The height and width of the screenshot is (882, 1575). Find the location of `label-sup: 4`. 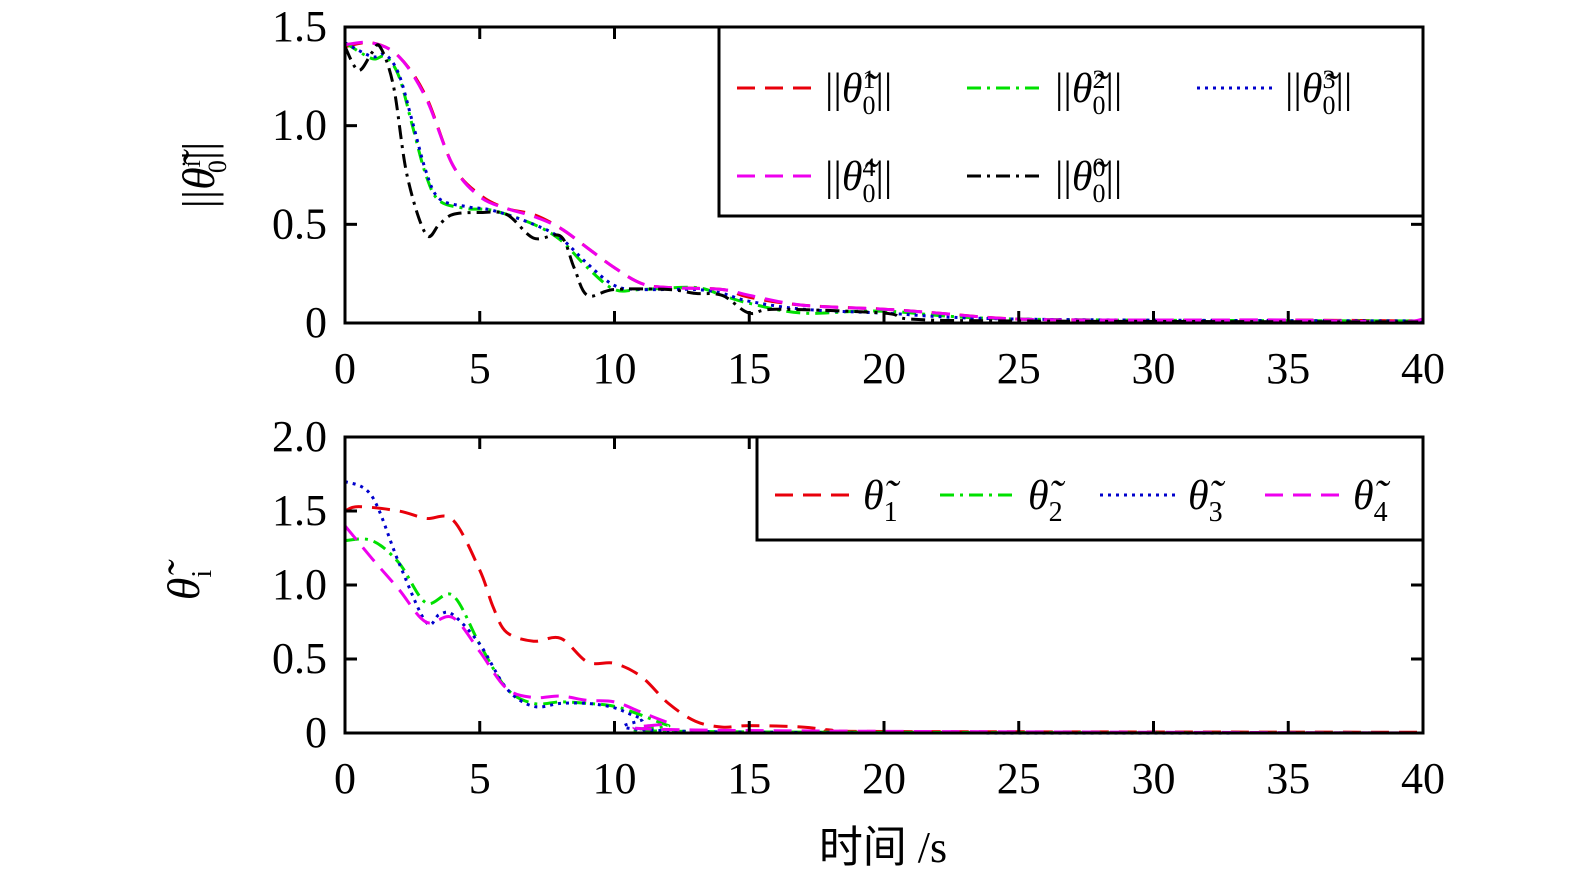

label-sup: 4 is located at coordinates (868, 167).